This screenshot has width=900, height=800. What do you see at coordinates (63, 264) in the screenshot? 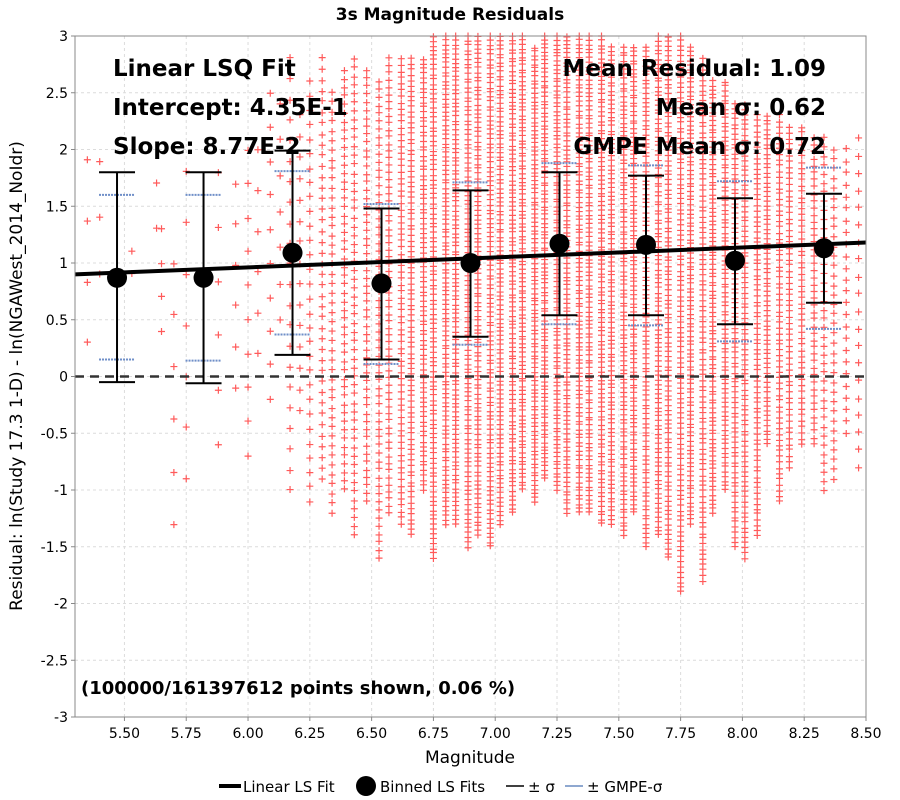
I see `y-tick-label: 1` at bounding box center [63, 264].